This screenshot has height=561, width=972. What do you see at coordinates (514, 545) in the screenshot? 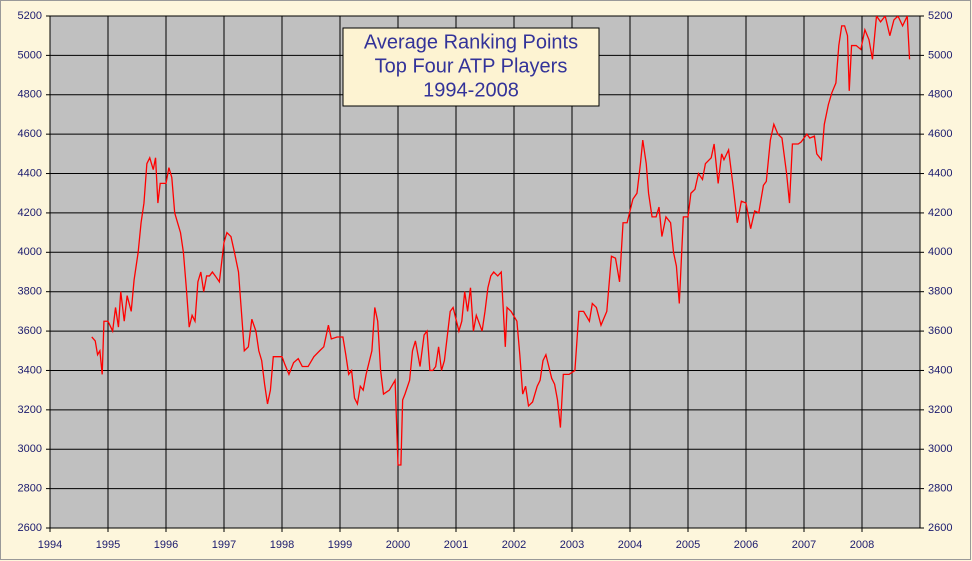
I see `x-tick-label: 2002` at bounding box center [514, 545].